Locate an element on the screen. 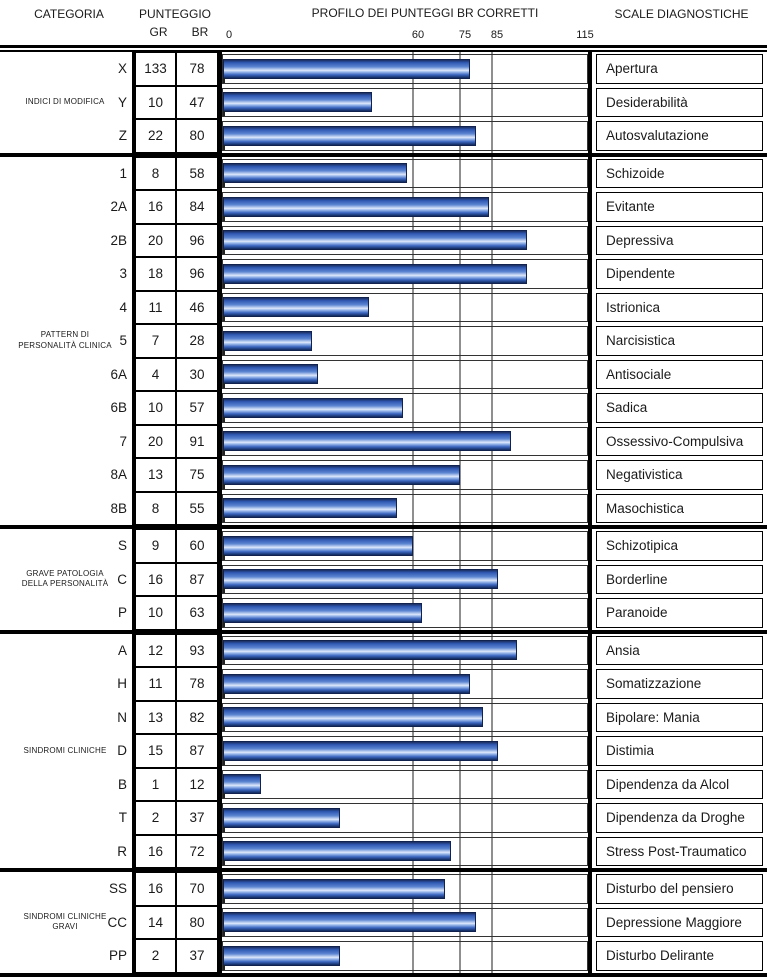 The image size is (767, 977). profile-row-6B: 6B 10 57 Sadica is located at coordinates (383, 408).